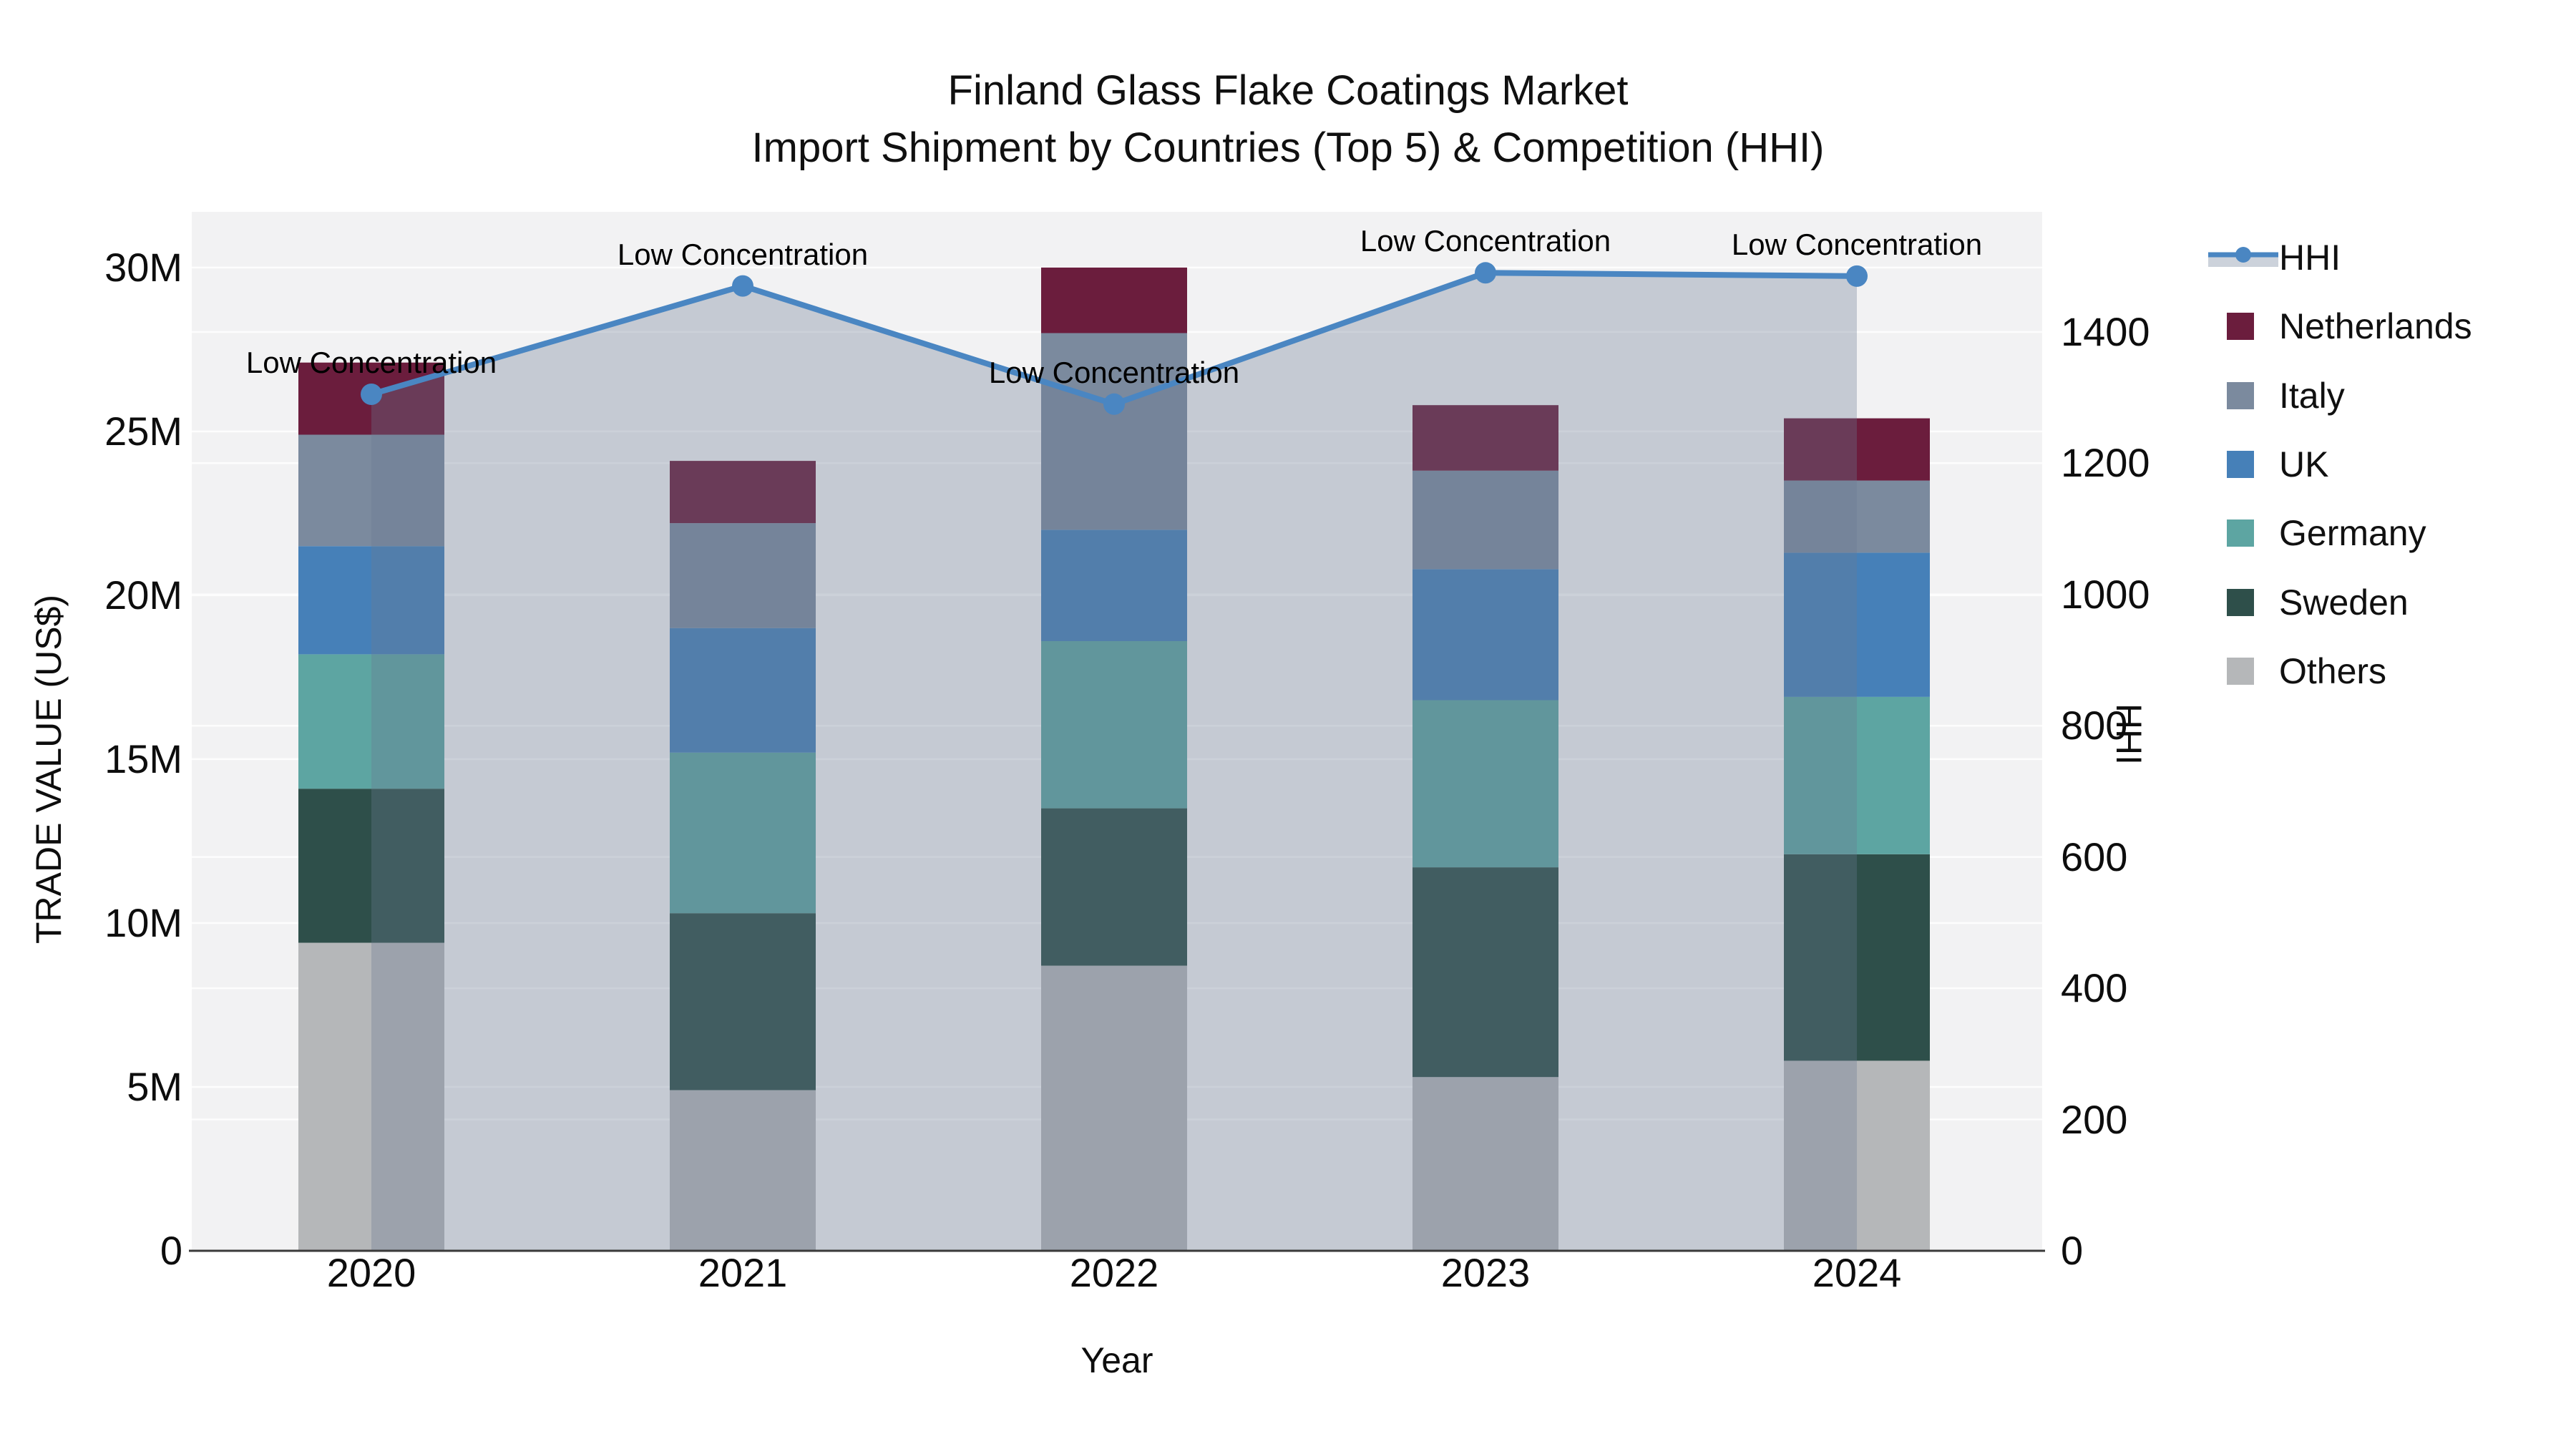  Describe the element at coordinates (1485, 1164) in the screenshot. I see `bar-segment-others-2023` at that location.